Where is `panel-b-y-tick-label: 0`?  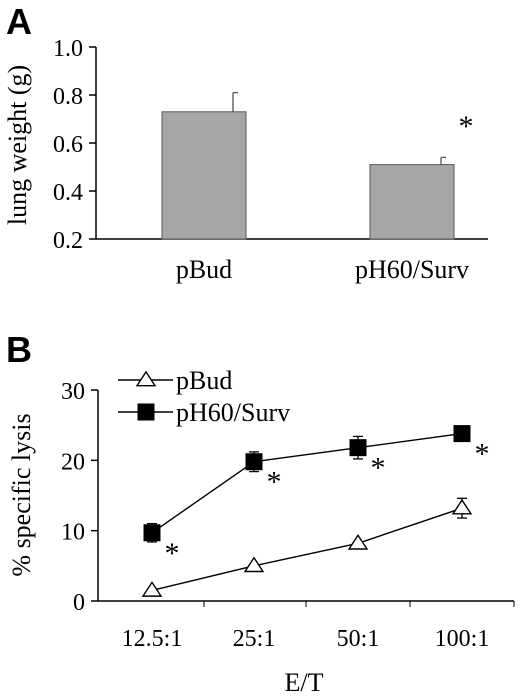
panel-b-y-tick-label: 0 is located at coordinates (79, 603).